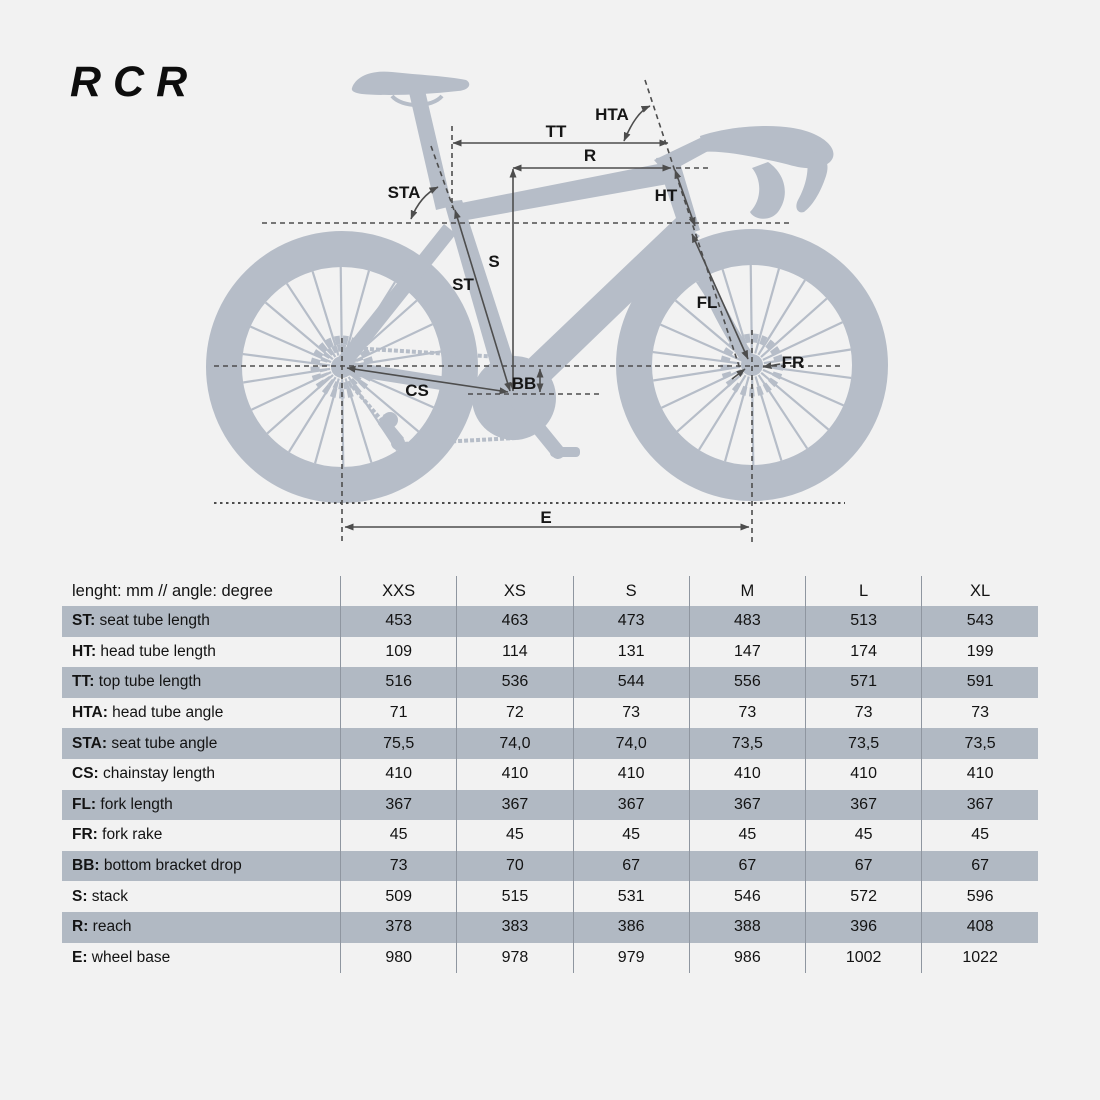 This screenshot has width=1100, height=1100. What do you see at coordinates (170, 866) in the screenshot?
I see `row-description: bottom bracket drop` at bounding box center [170, 866].